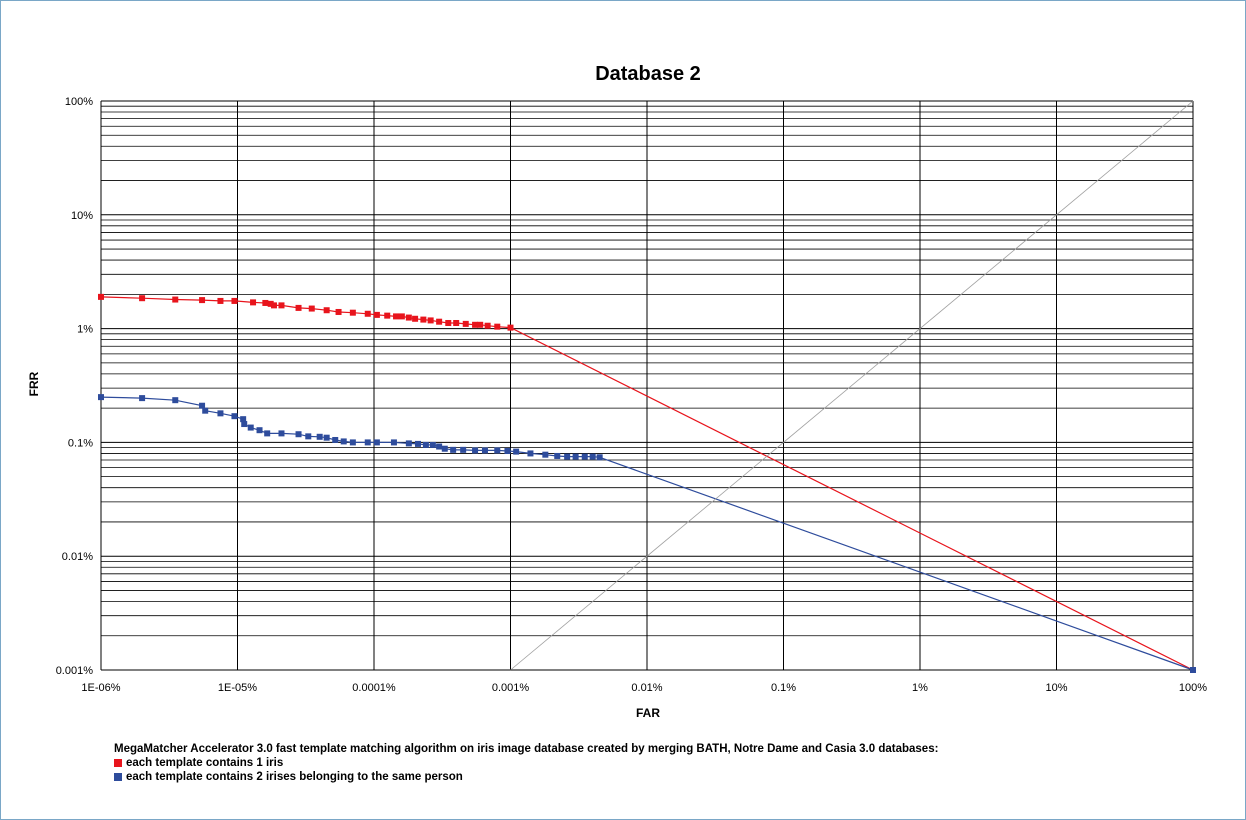  Describe the element at coordinates (85, 330) in the screenshot. I see `y-tick-label: 1%` at that location.